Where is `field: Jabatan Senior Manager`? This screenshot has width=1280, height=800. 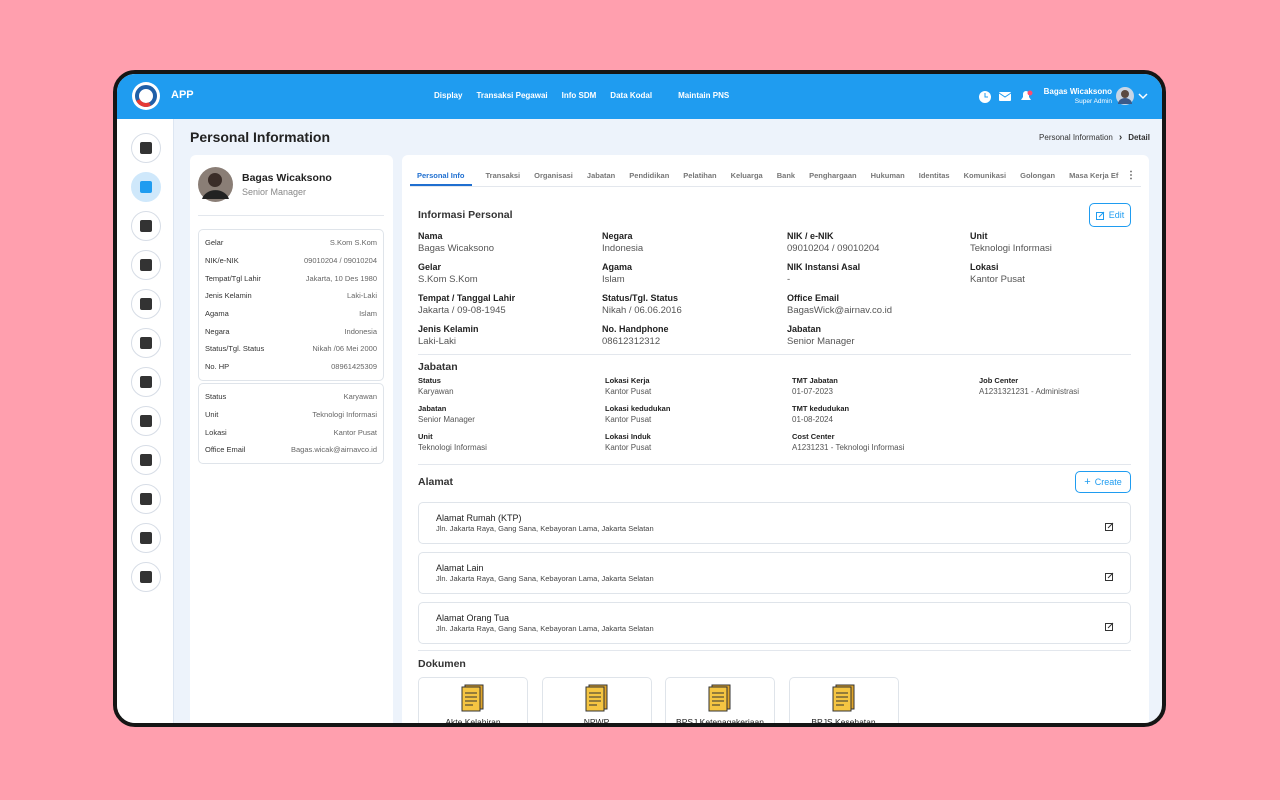
field: Jabatan Senior Manager is located at coordinates (452, 414).